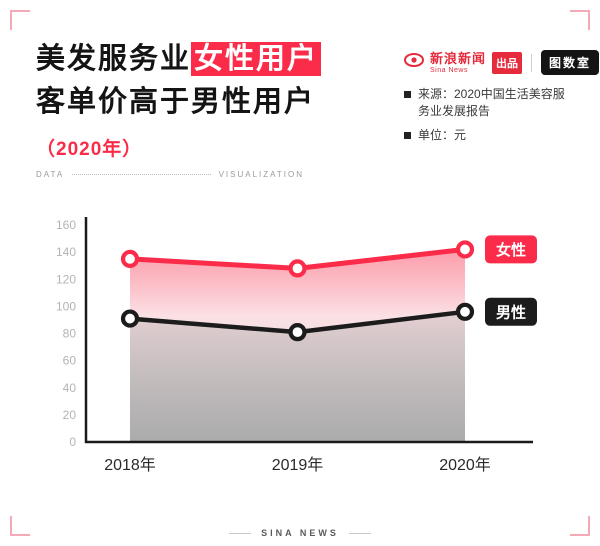 This screenshot has height=546, width=600. I want to click on unit-text: 单位：元, so click(442, 135).